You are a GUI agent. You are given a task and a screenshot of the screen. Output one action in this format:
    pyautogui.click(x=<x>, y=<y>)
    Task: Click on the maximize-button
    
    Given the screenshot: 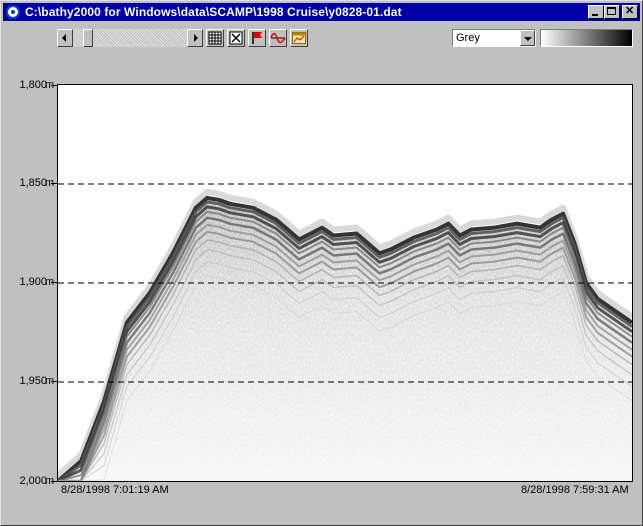 What is the action you would take?
    pyautogui.click(x=612, y=12)
    